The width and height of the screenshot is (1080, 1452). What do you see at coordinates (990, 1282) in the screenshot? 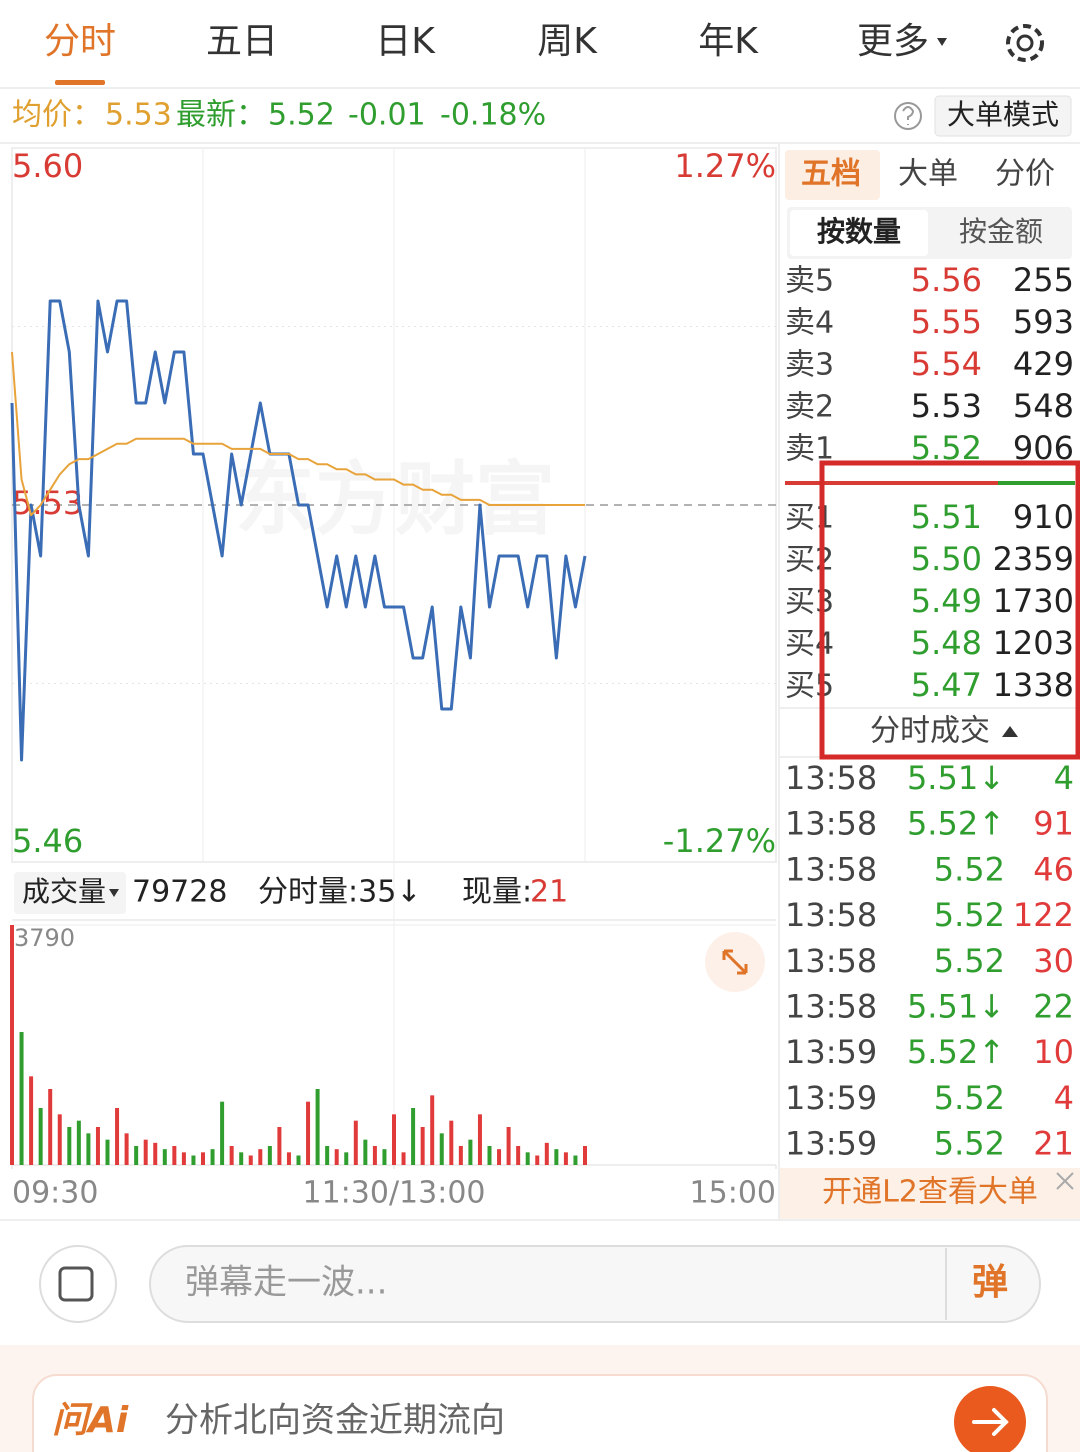
I see `comment-send: 弹` at bounding box center [990, 1282].